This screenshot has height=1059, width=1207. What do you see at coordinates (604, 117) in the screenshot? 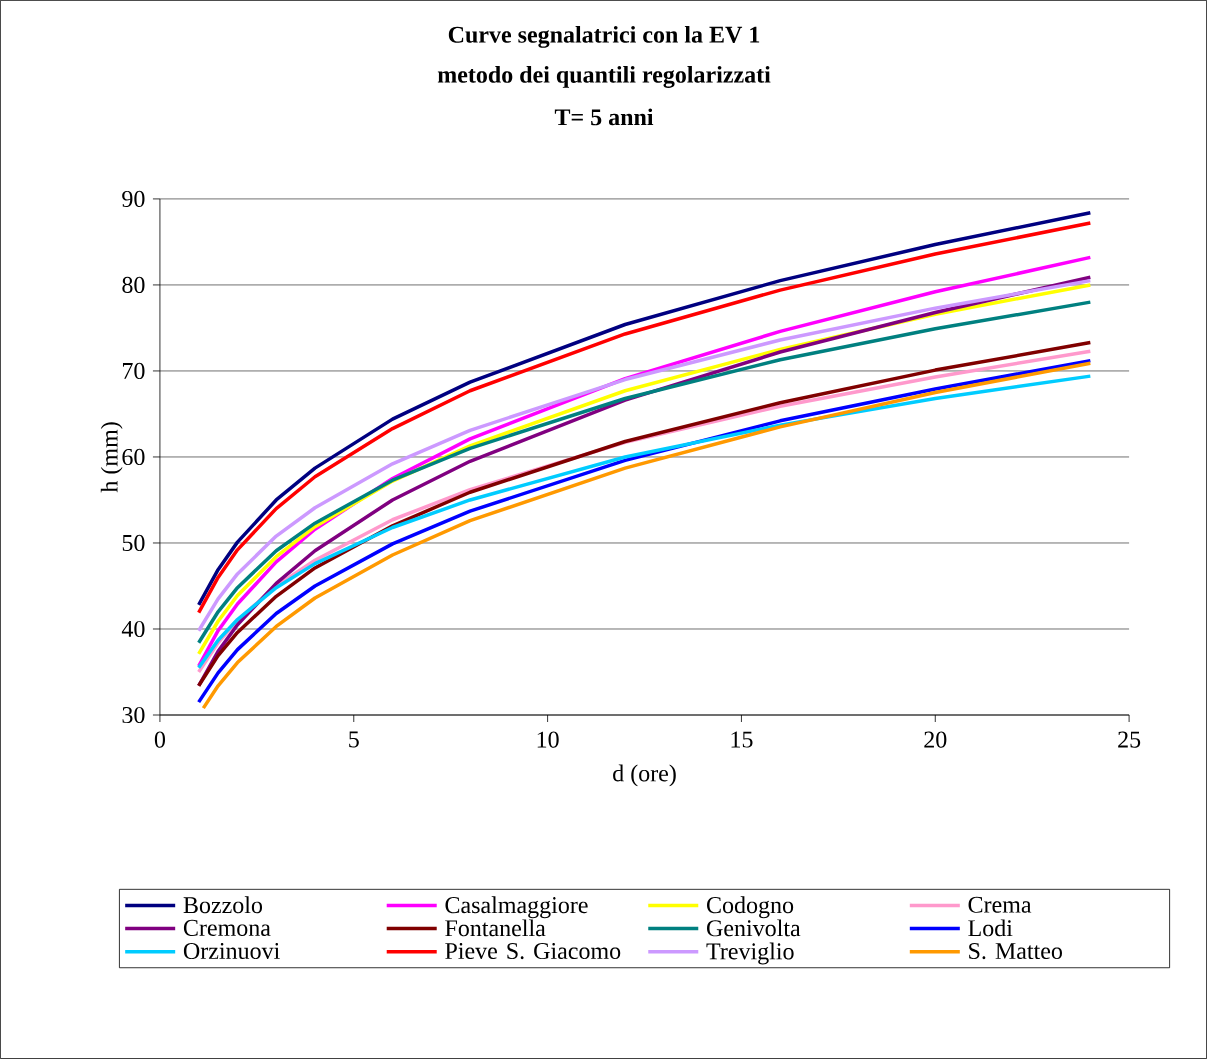
I see `text: T= 5 anni` at bounding box center [604, 117].